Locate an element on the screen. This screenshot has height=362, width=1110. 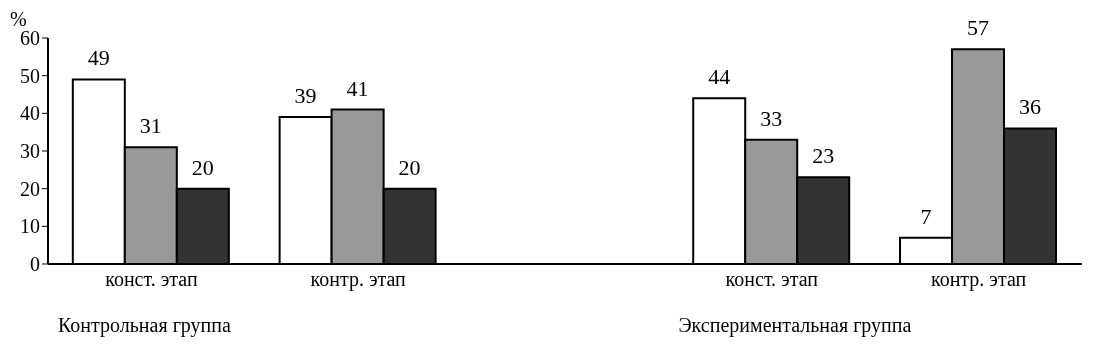
y-tick-label: 50 is located at coordinates (30, 75).